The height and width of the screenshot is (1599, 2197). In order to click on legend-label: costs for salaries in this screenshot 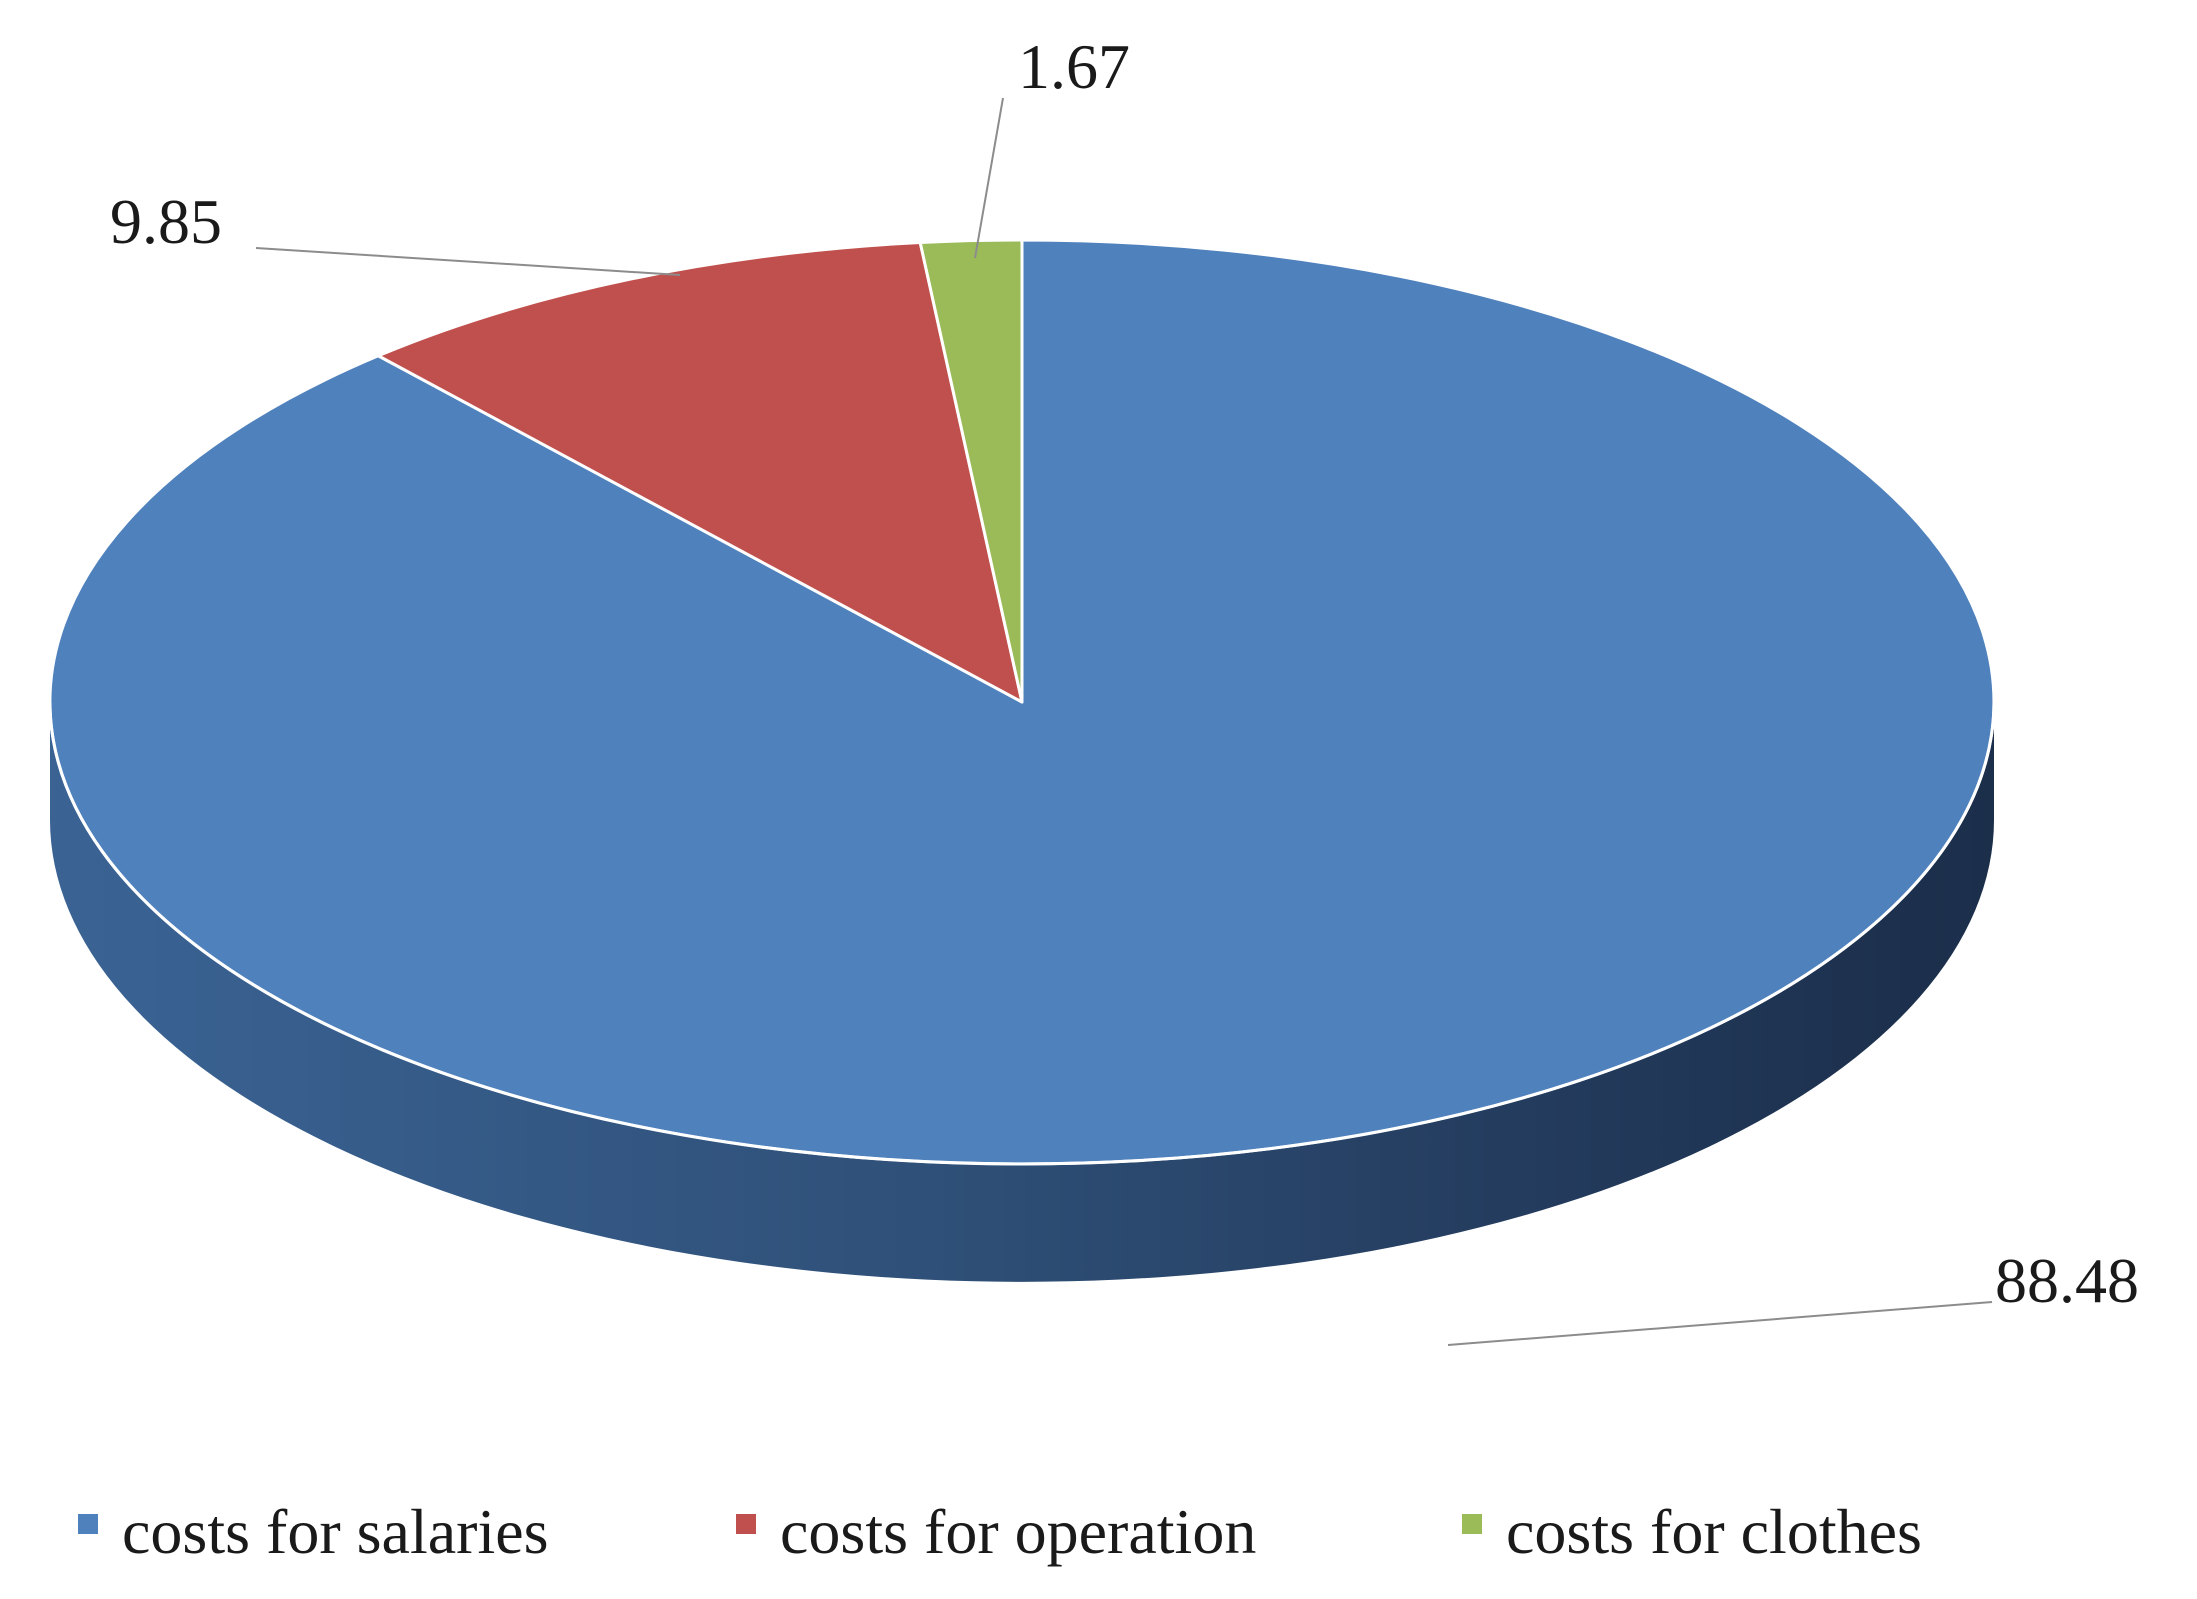, I will do `click(335, 1531)`.